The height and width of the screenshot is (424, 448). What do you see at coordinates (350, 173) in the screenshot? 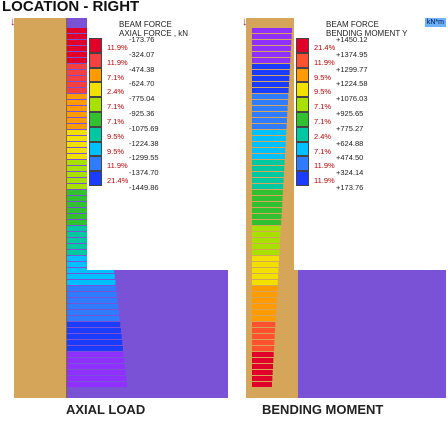
I see `legend-value: +324.14` at bounding box center [350, 173].